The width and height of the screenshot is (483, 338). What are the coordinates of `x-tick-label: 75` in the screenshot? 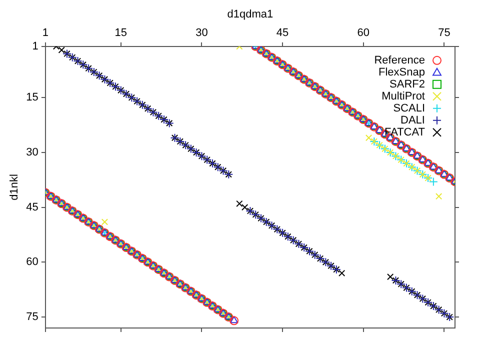 It's located at (444, 32).